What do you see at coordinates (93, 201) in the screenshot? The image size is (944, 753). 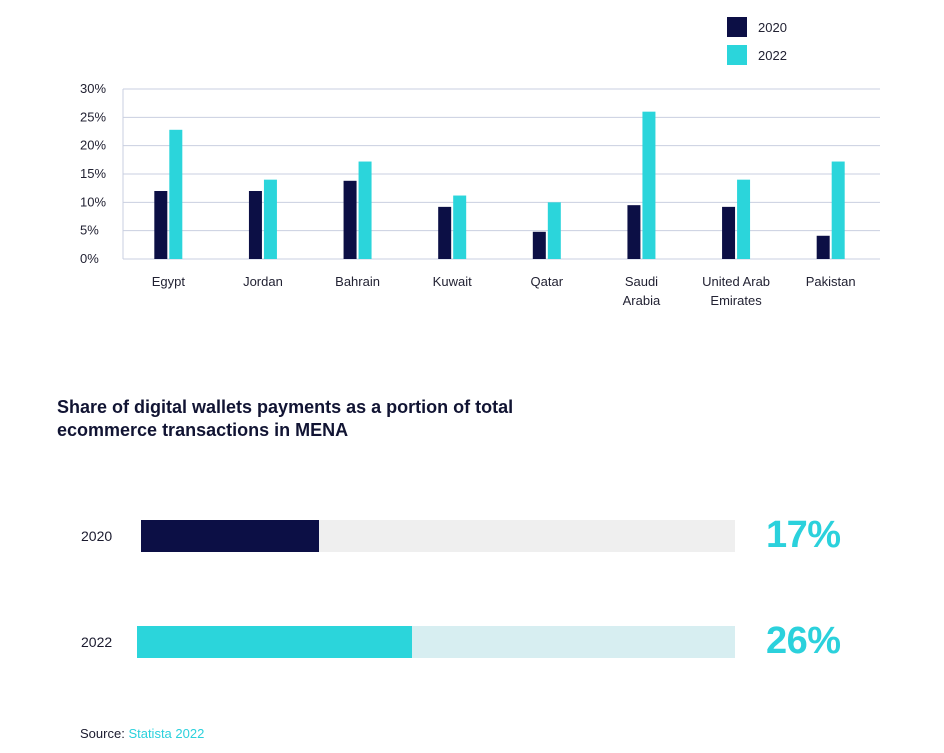 I see `y-tick-label: 10%` at bounding box center [93, 201].